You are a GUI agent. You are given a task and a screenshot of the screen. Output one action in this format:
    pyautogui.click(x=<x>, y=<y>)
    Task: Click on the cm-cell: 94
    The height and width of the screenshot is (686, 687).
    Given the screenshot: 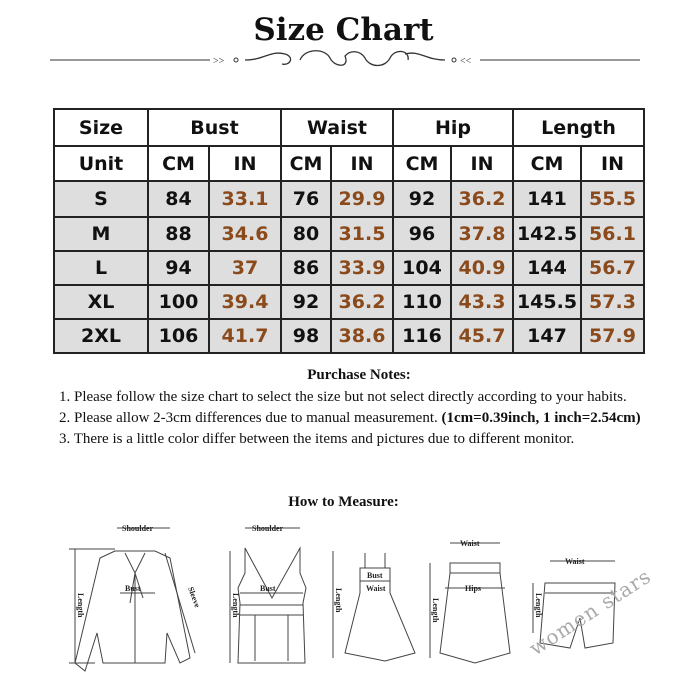 What is the action you would take?
    pyautogui.click(x=178, y=268)
    